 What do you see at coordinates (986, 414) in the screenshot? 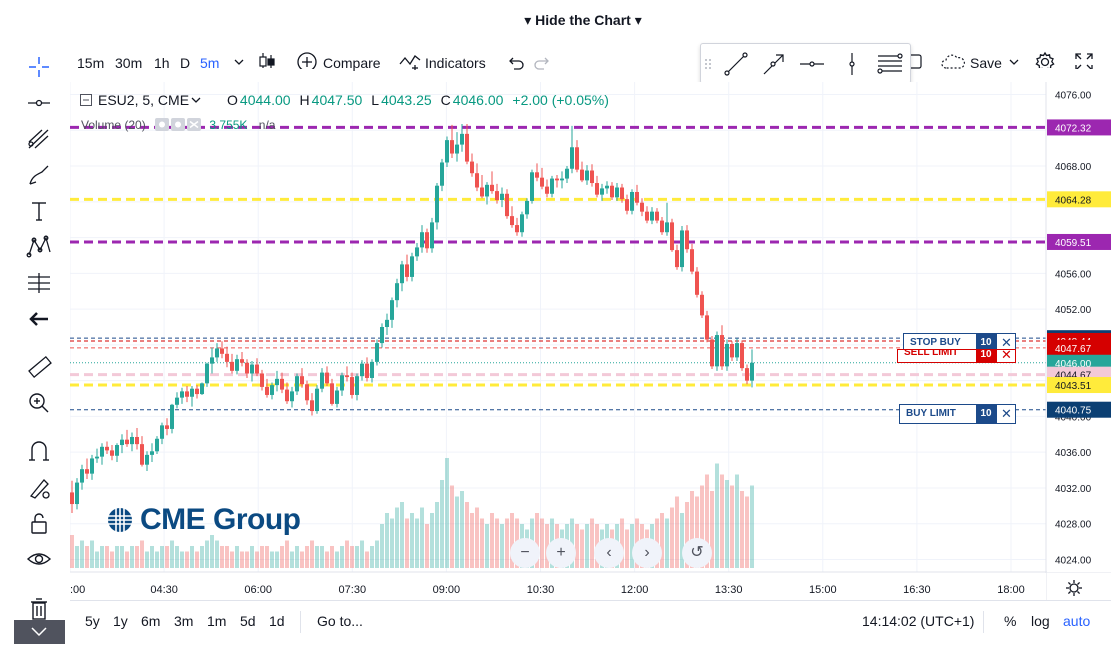
I see `buy-limit-qty: 10` at bounding box center [986, 414].